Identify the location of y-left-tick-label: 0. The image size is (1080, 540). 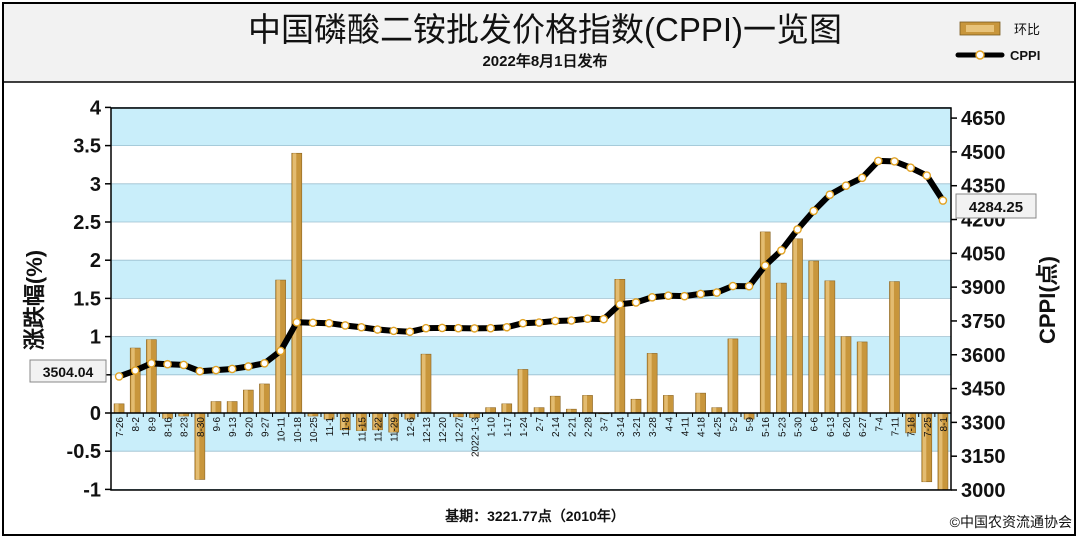
(95, 414).